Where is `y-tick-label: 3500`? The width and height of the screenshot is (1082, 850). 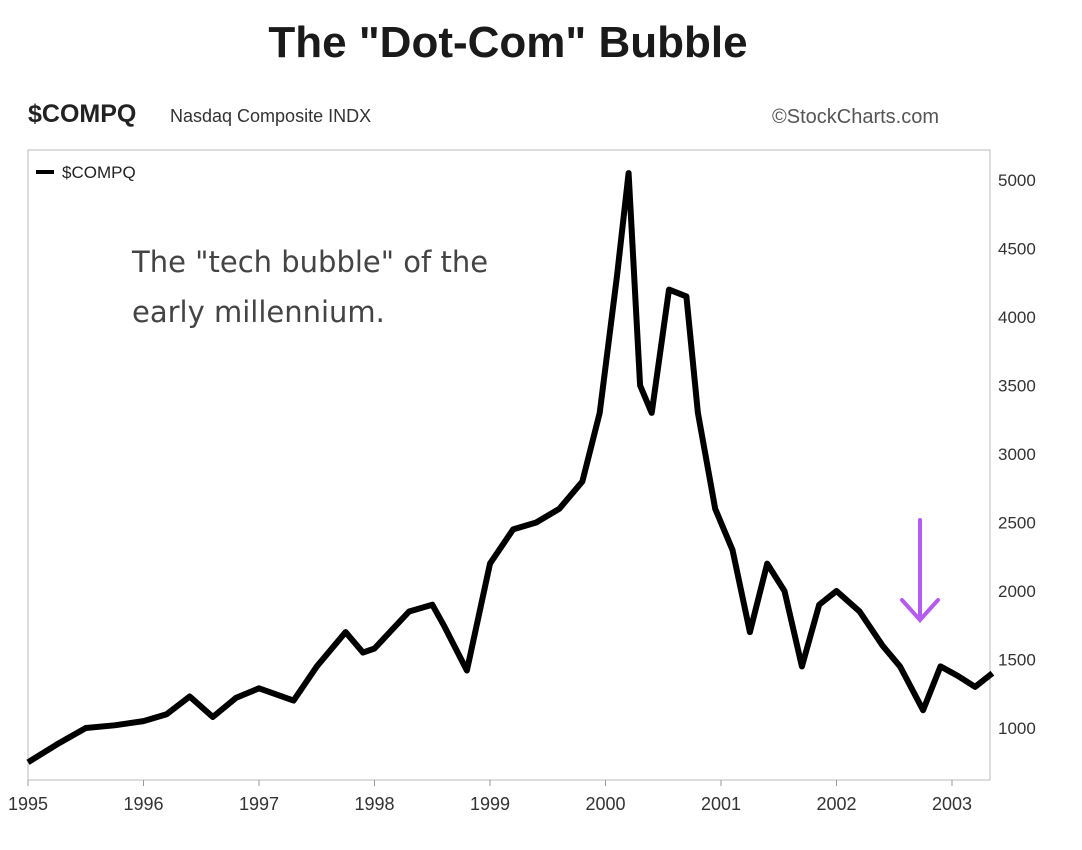
y-tick-label: 3500 is located at coordinates (1017, 386).